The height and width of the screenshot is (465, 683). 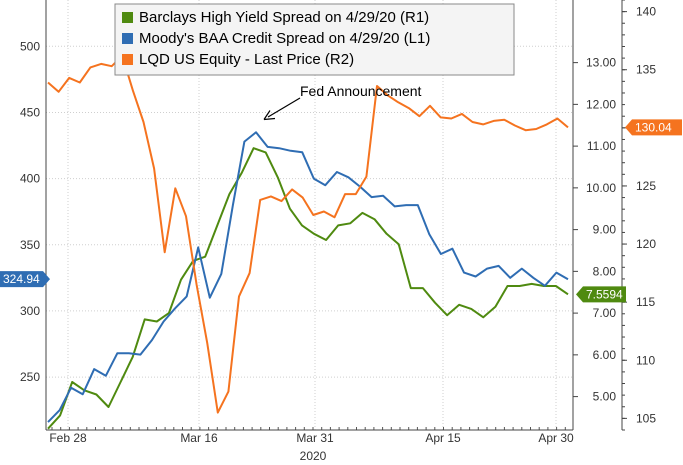 I want to click on tick-label-left: 250, so click(x=30, y=377).